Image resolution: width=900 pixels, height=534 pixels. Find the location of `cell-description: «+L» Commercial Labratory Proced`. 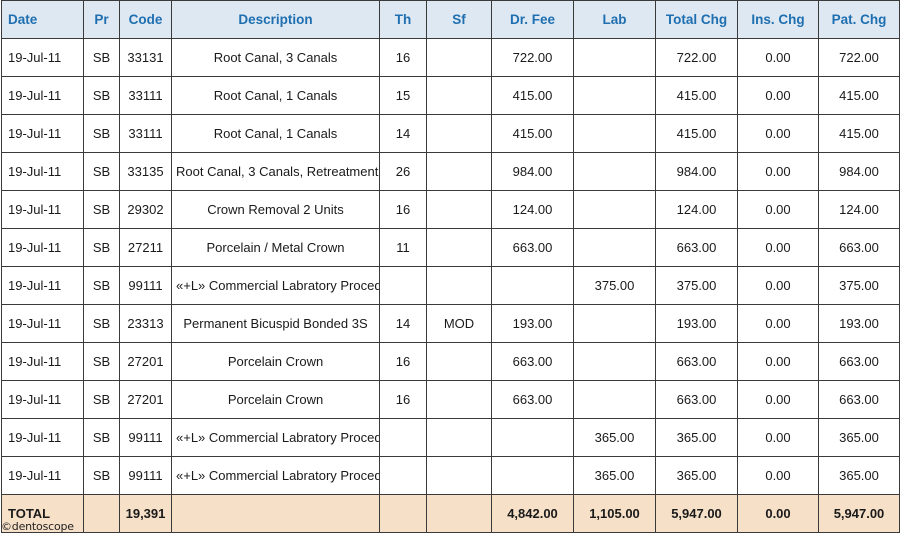

cell-description: «+L» Commercial Labratory Proced is located at coordinates (275, 475).